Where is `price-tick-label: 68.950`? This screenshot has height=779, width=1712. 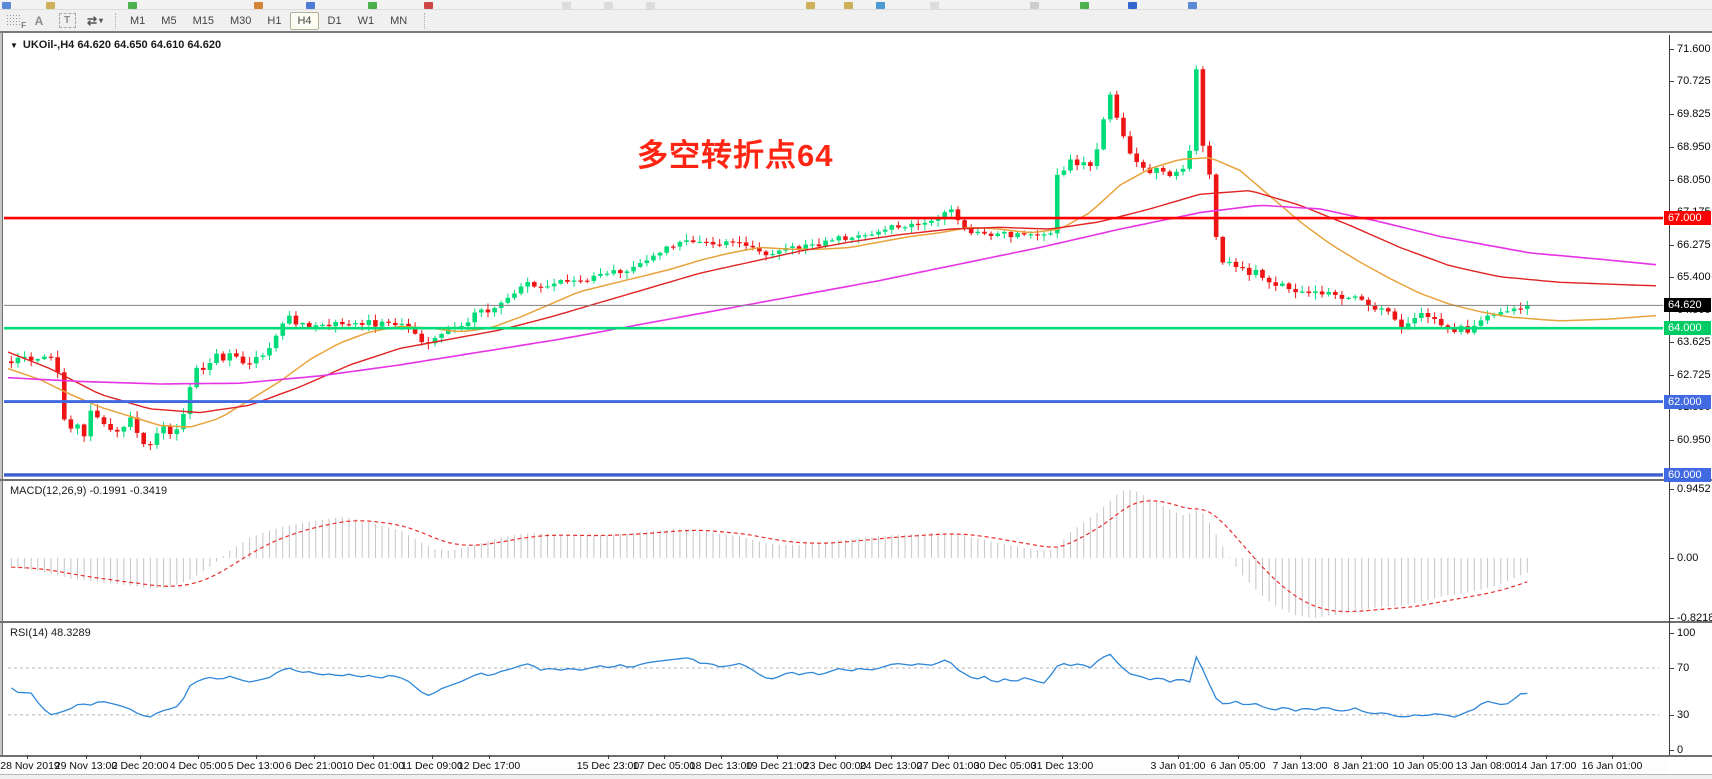 price-tick-label: 68.950 is located at coordinates (1694, 146).